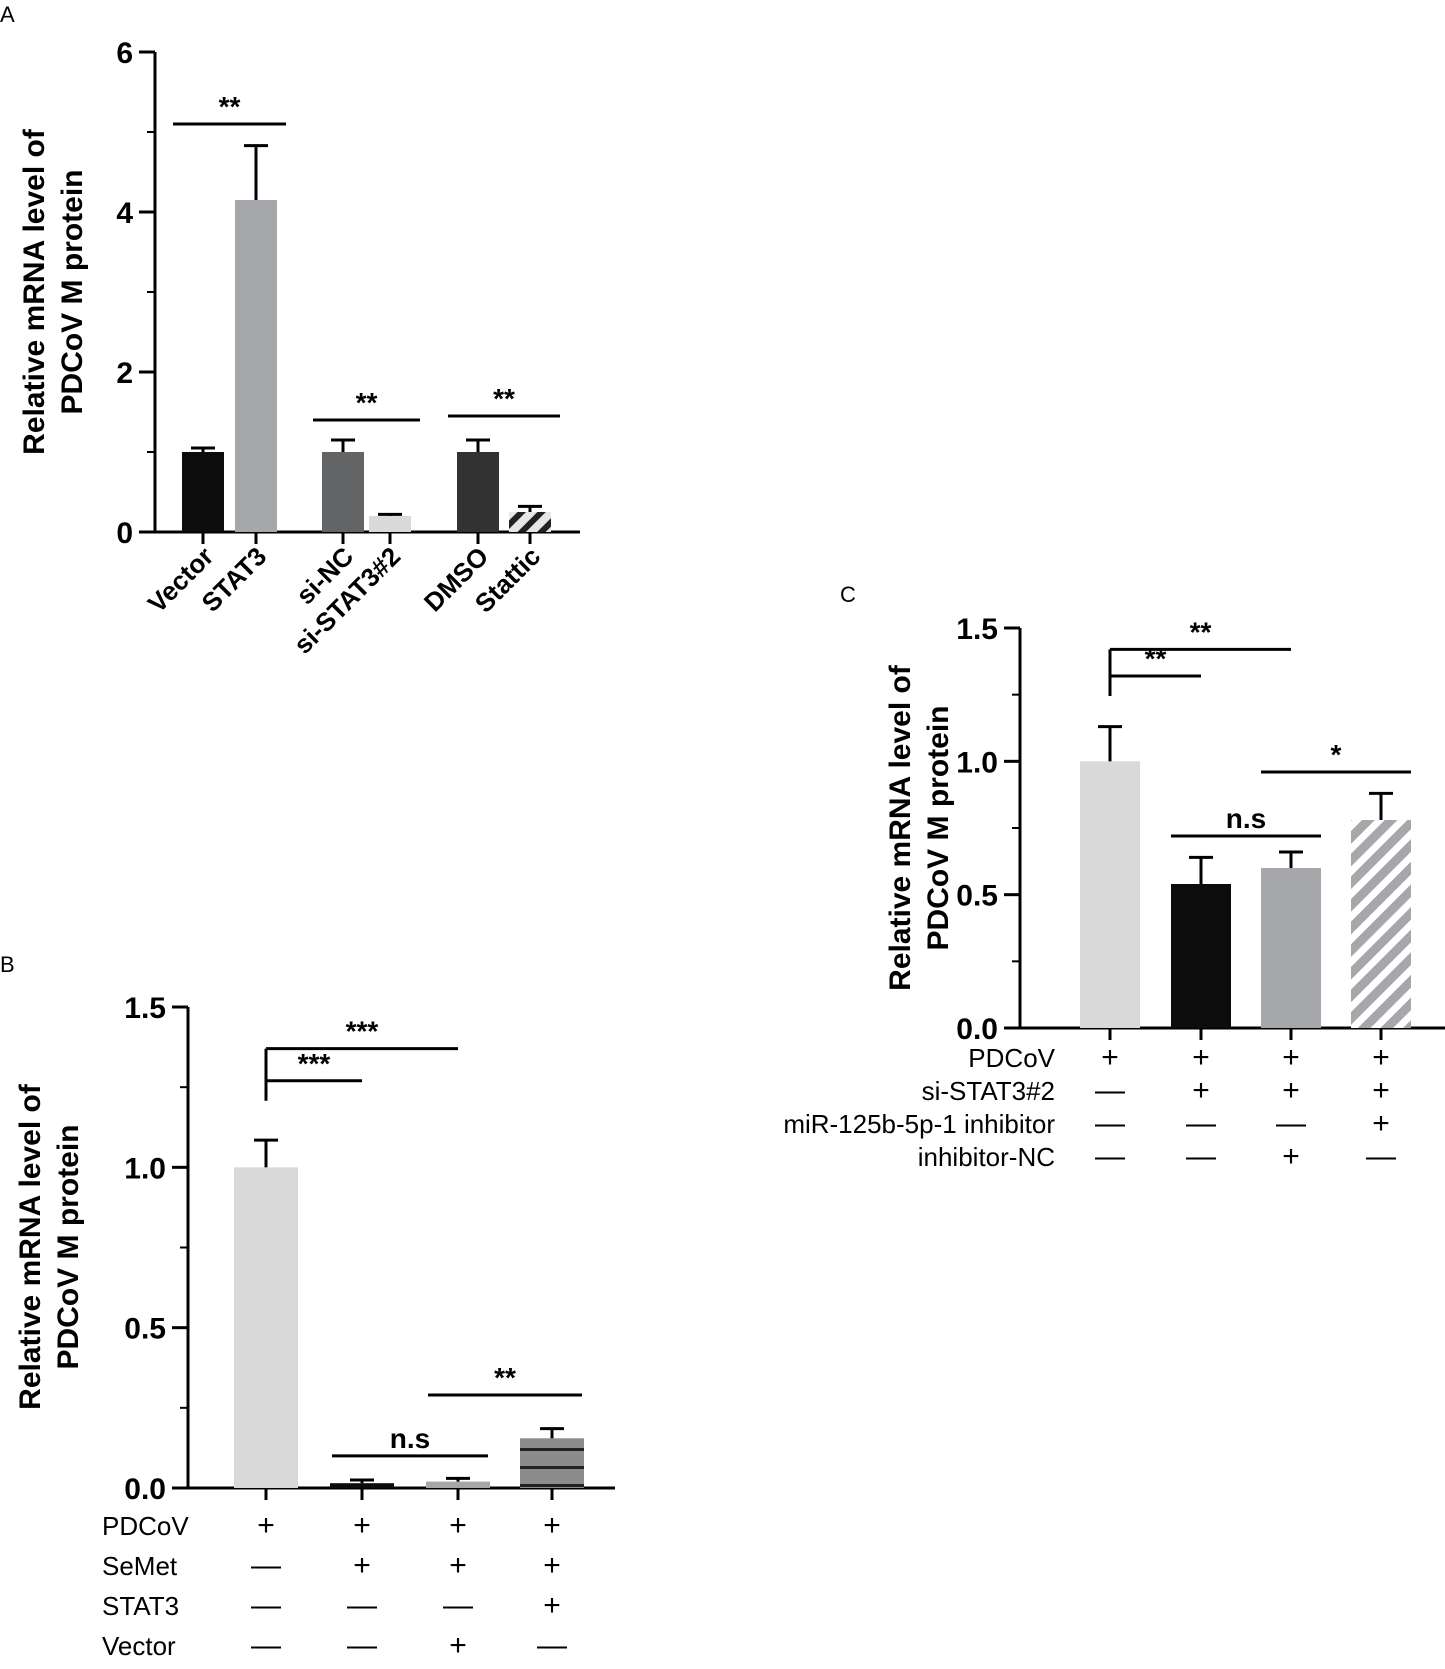 The image size is (1445, 1669). I want to click on panel-c-y-axis-title: Relative mRNA level of PDCoV M protein, so click(919, 827).